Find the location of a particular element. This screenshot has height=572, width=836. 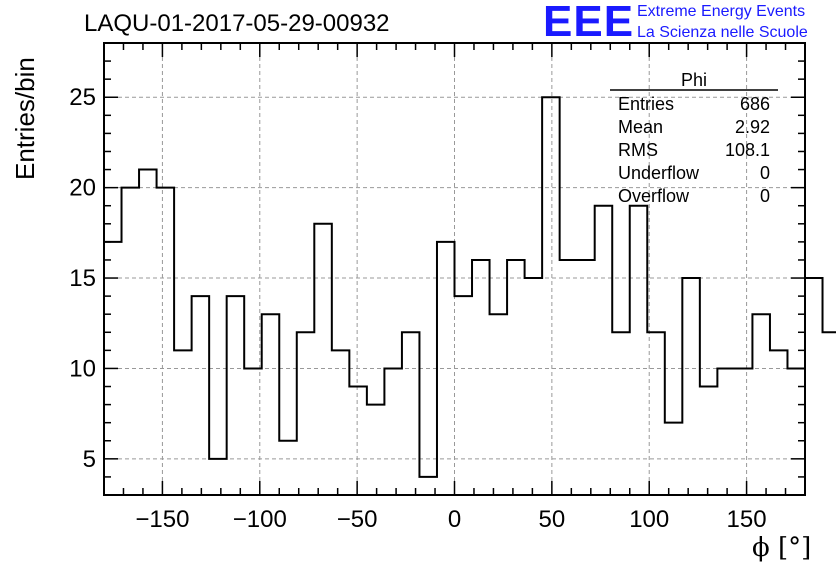

stats-value: 108.1 is located at coordinates (747, 150).